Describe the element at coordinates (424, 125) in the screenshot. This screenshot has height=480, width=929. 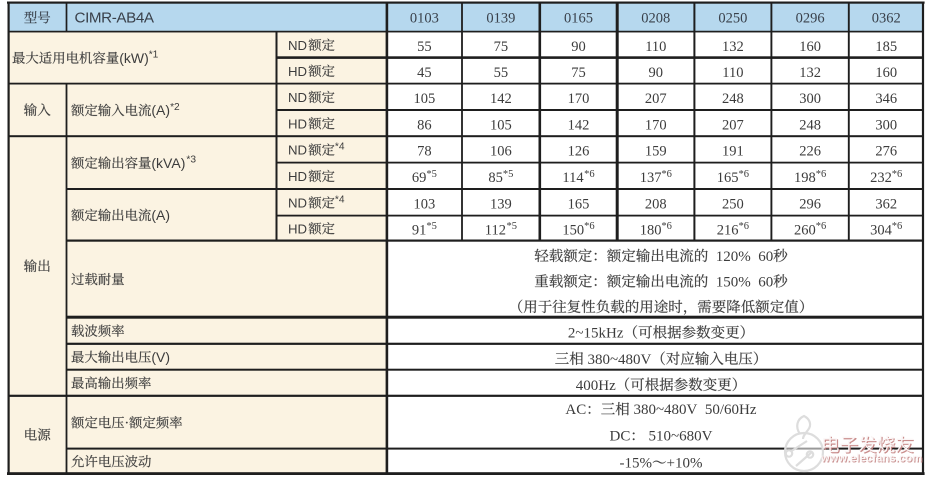
I see `svg-text: 86` at that location.